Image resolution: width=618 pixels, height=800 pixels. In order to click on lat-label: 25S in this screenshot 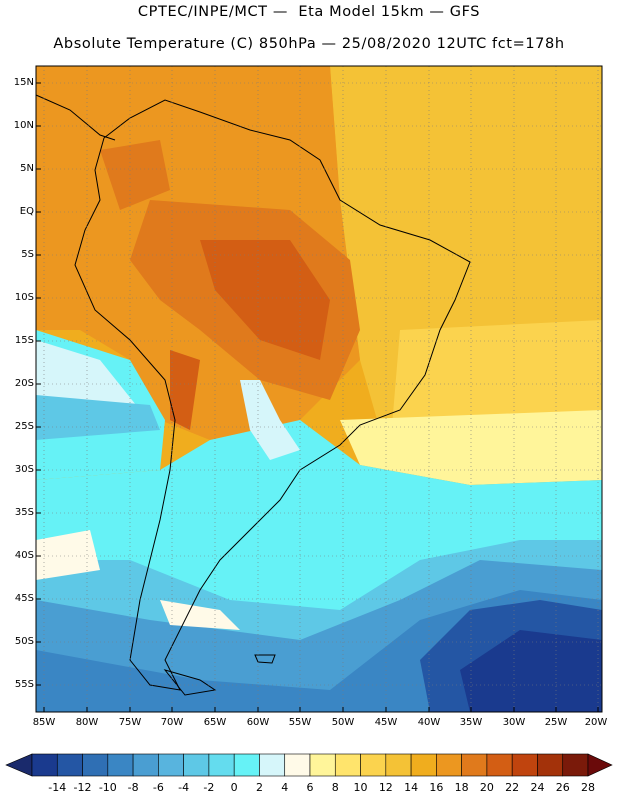, I will do `click(24, 426)`.